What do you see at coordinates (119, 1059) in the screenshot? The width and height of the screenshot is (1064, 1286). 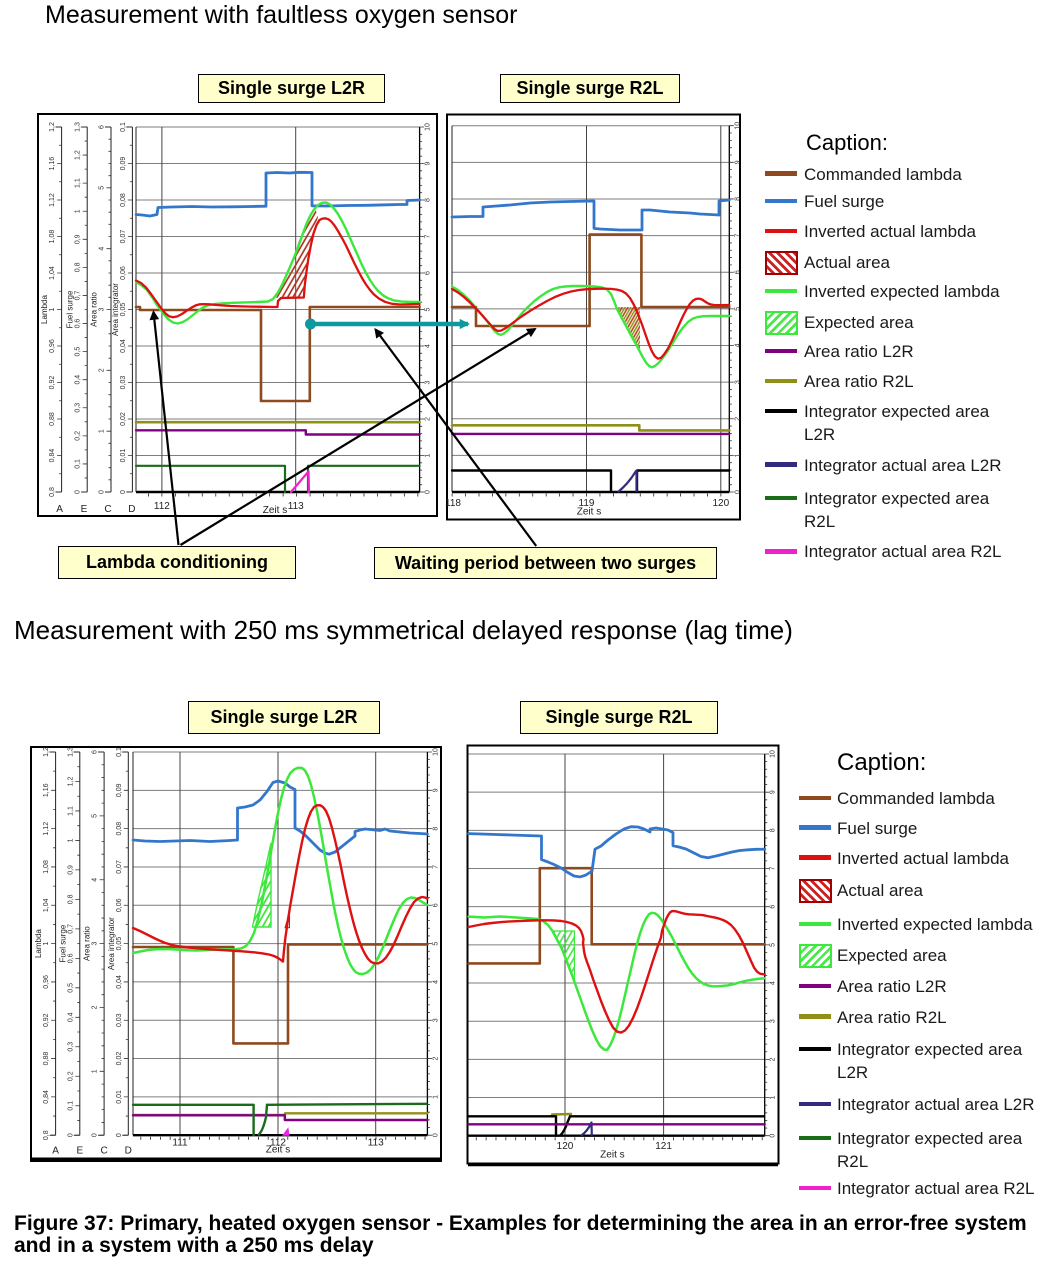 I see `svg-text: 0,02` at bounding box center [119, 1059].